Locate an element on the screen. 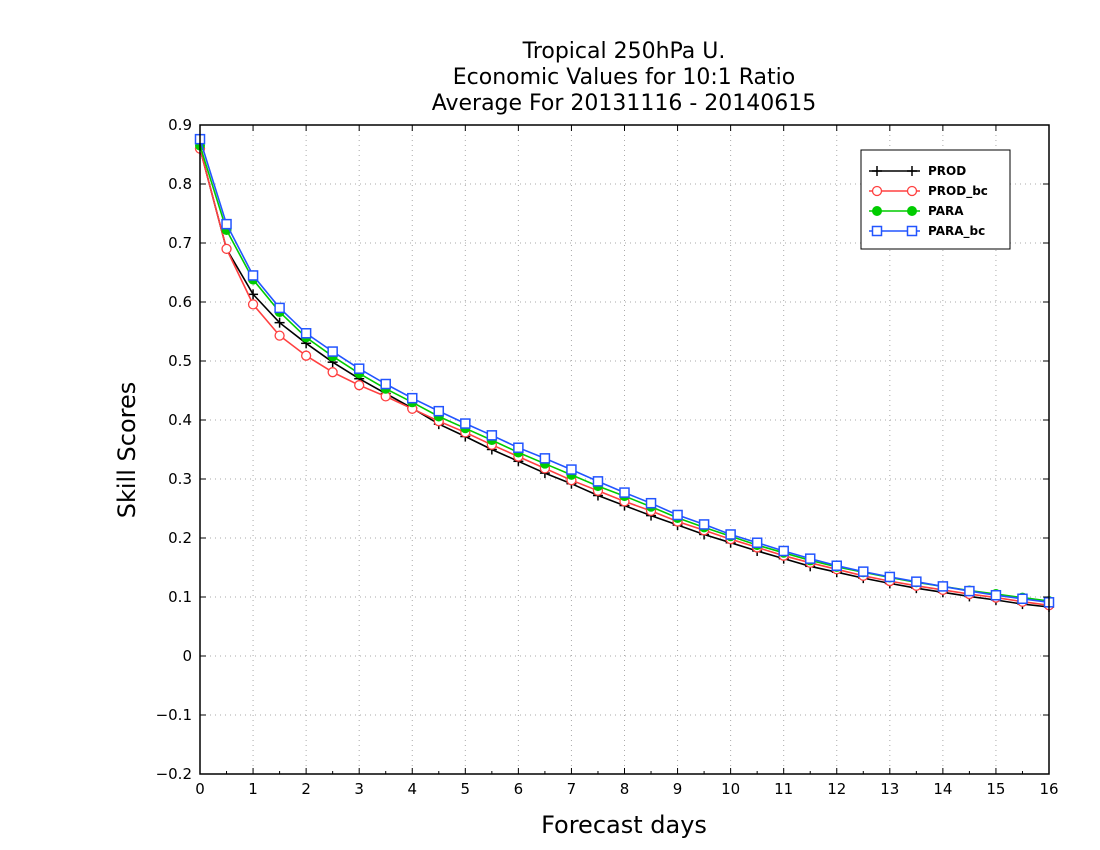  x-tick-label: 10 is located at coordinates (730, 789).